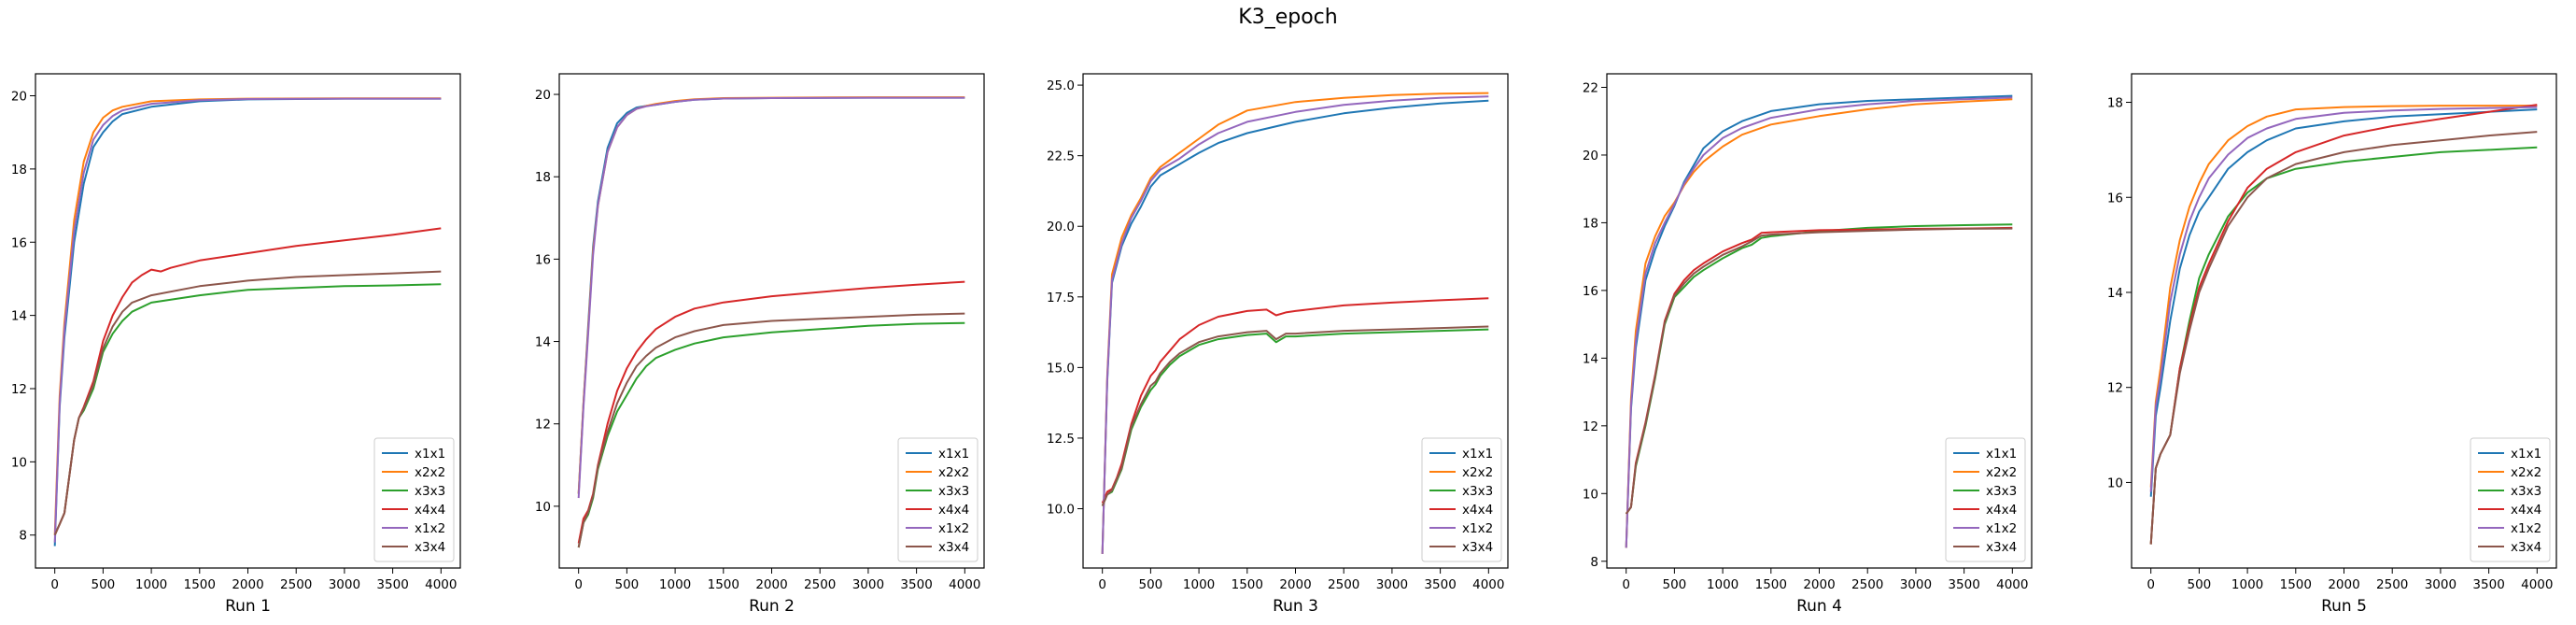 This screenshot has width=2576, height=625. Describe the element at coordinates (2344, 606) in the screenshot. I see `x-axis-label: Run 5` at that location.